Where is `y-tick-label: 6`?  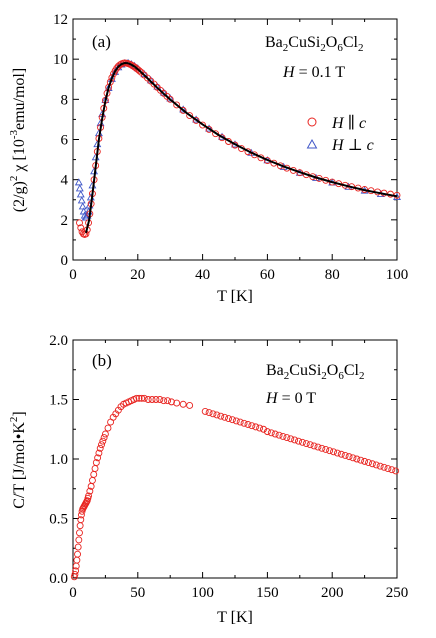
y-tick-label: 6 is located at coordinates (65, 141).